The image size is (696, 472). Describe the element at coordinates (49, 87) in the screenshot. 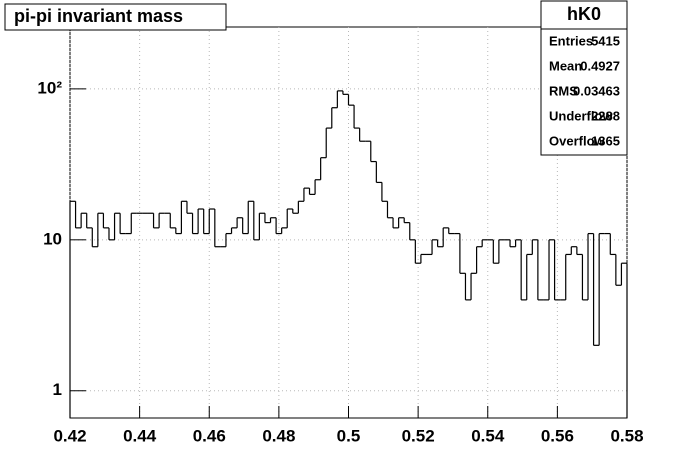

I see `y-tick-label: 10²` at that location.